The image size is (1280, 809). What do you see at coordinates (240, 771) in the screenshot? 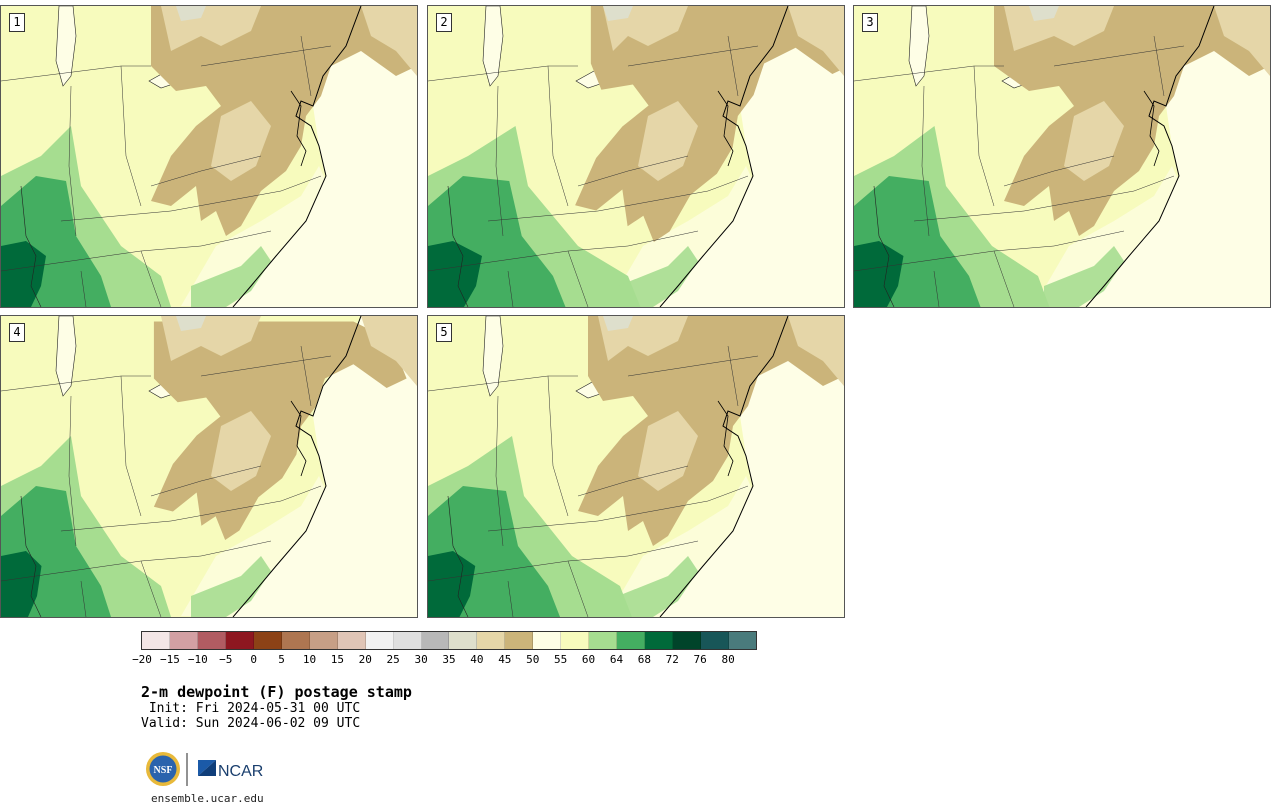
I see `ncar-logo-text: NCAR` at bounding box center [240, 771].